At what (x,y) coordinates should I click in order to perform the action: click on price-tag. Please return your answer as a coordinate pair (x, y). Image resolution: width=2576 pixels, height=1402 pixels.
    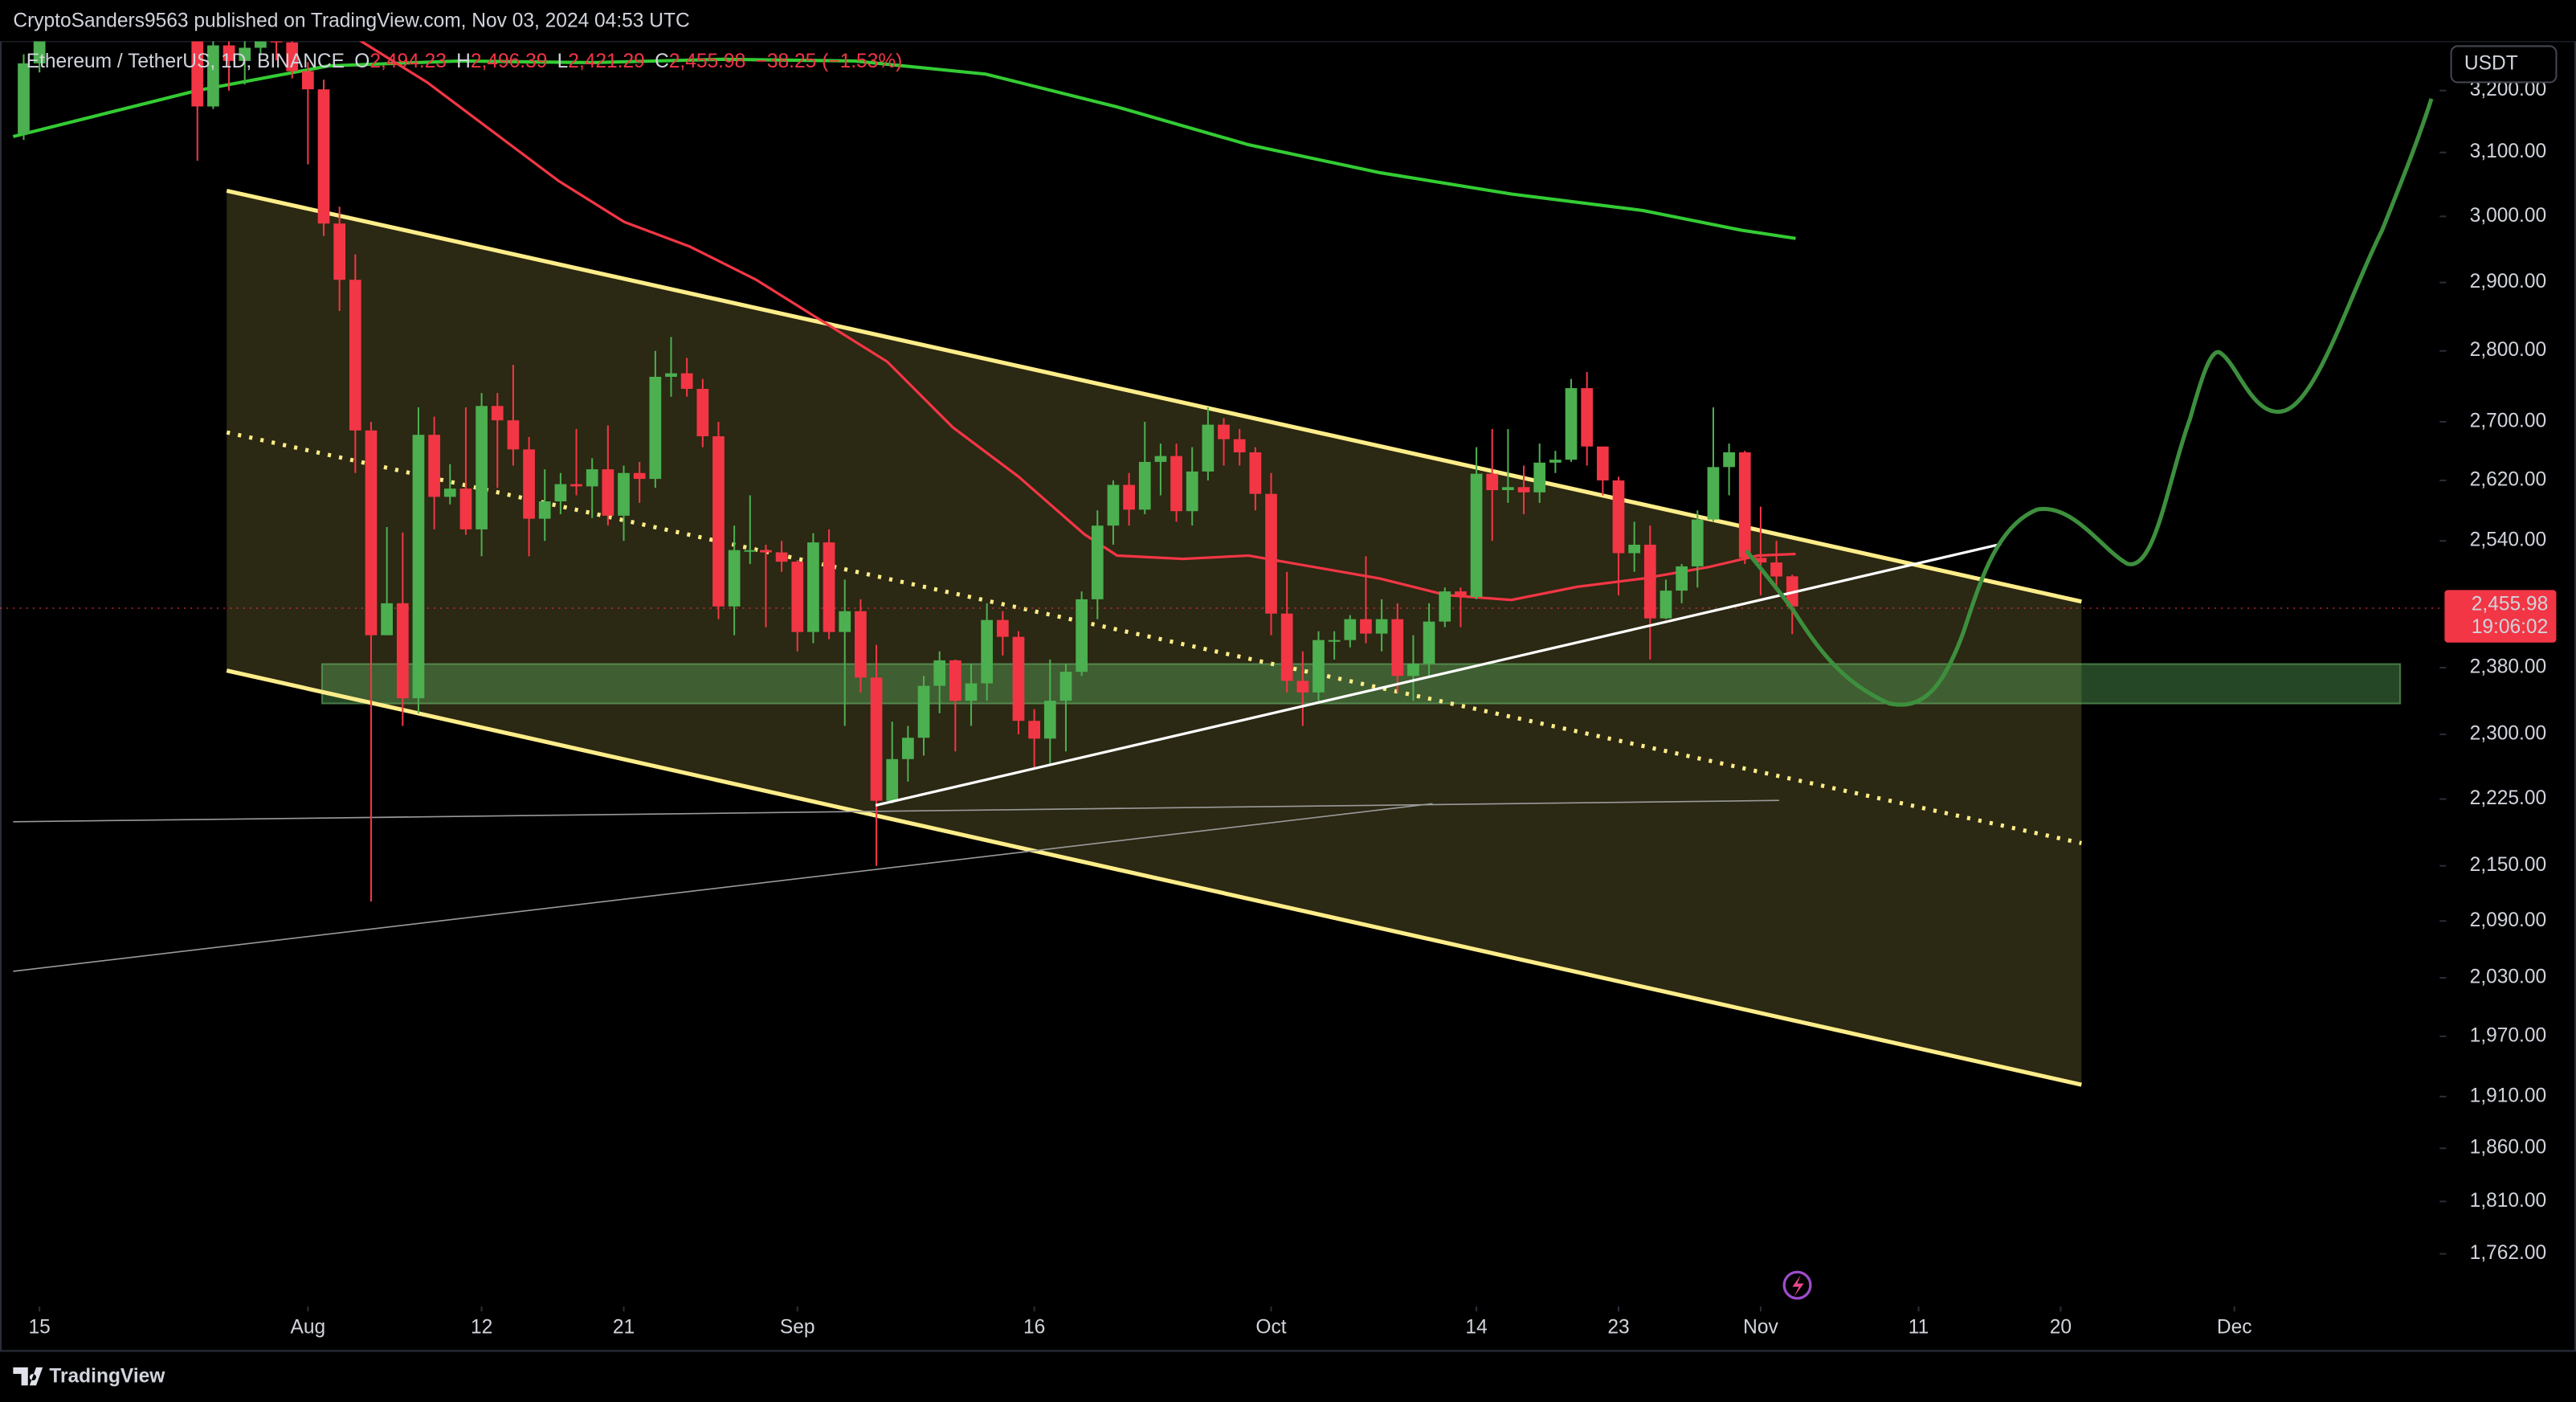
    Looking at the image, I should click on (2500, 617).